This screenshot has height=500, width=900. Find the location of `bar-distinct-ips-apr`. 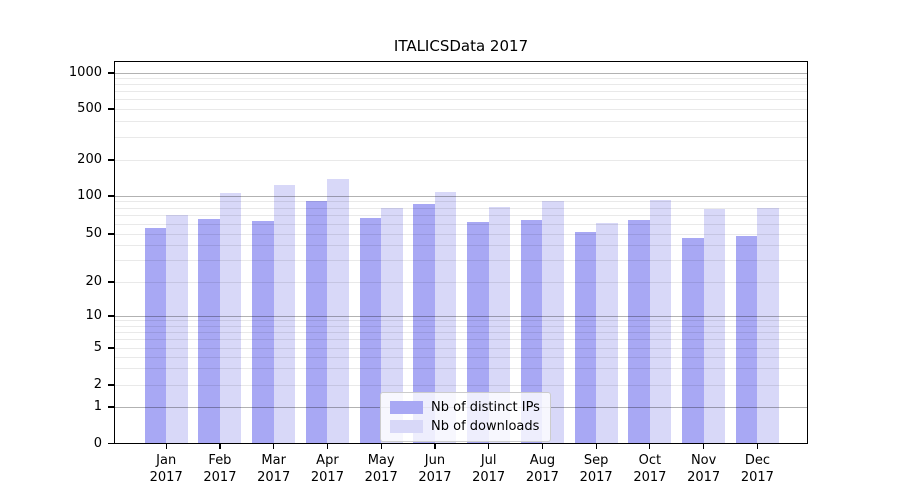

bar-distinct-ips-apr is located at coordinates (316, 322).